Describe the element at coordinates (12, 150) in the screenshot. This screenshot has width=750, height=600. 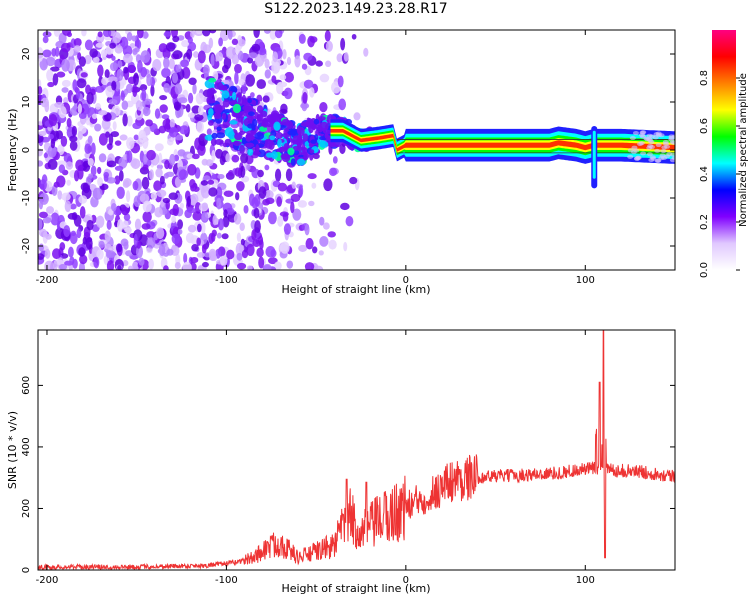
I see `spectrogram-ylabel: Frequency (Hz)` at that location.